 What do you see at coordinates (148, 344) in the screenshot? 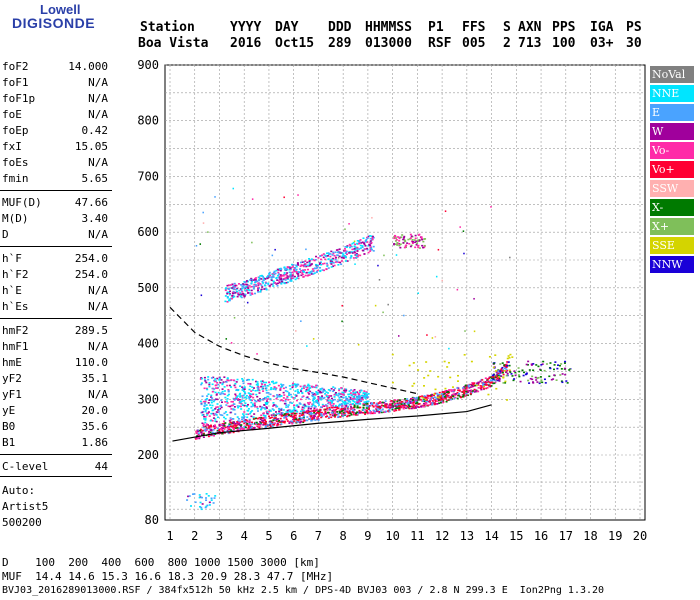
I see `y-tick-label: 400` at bounding box center [148, 344].